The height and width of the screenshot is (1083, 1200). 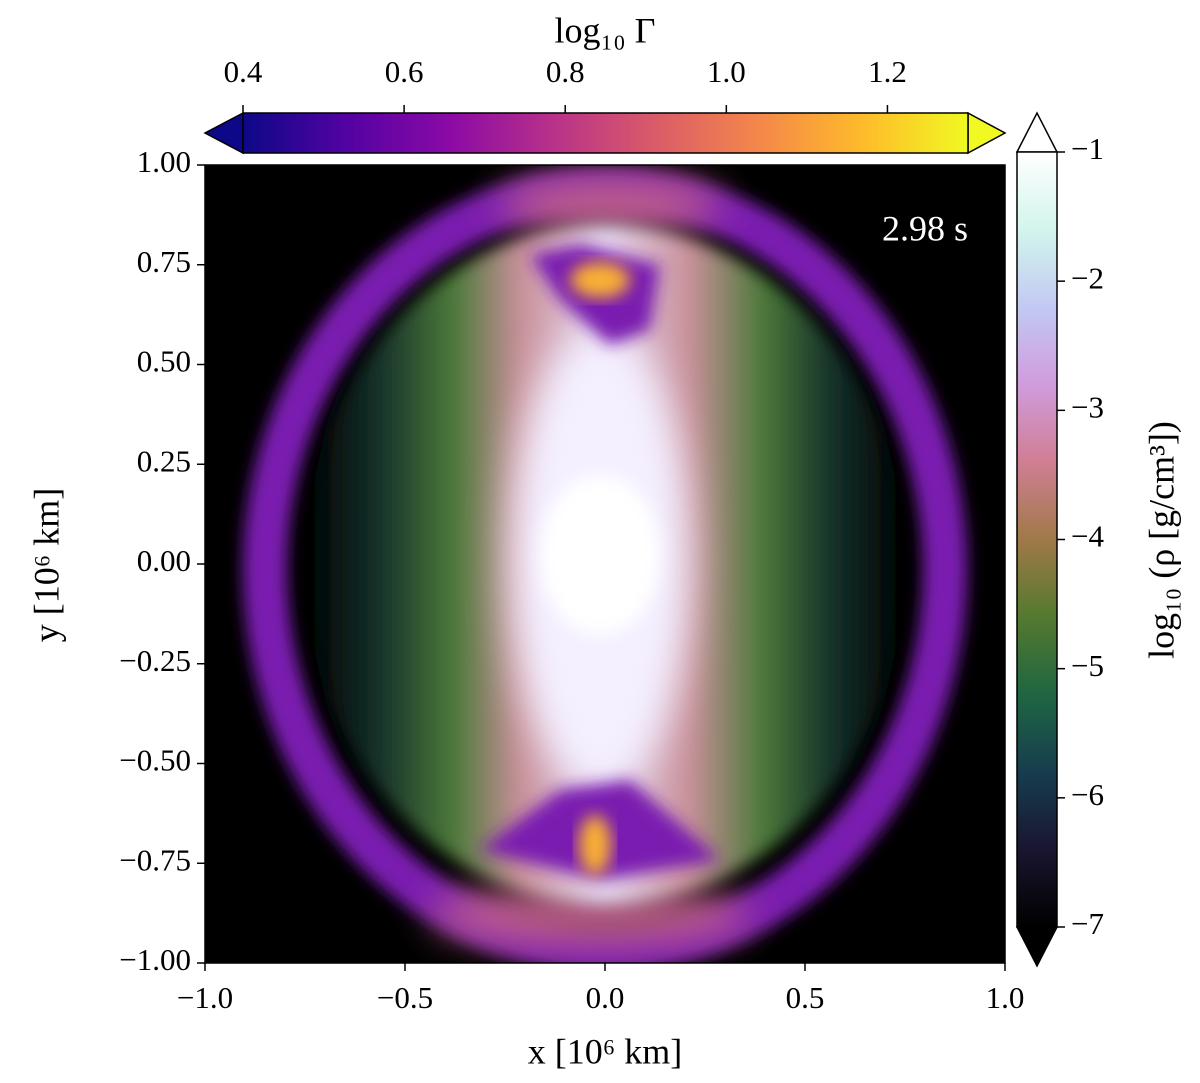 I want to click on colorbar-tick-label: −1, so click(x=1087, y=148).